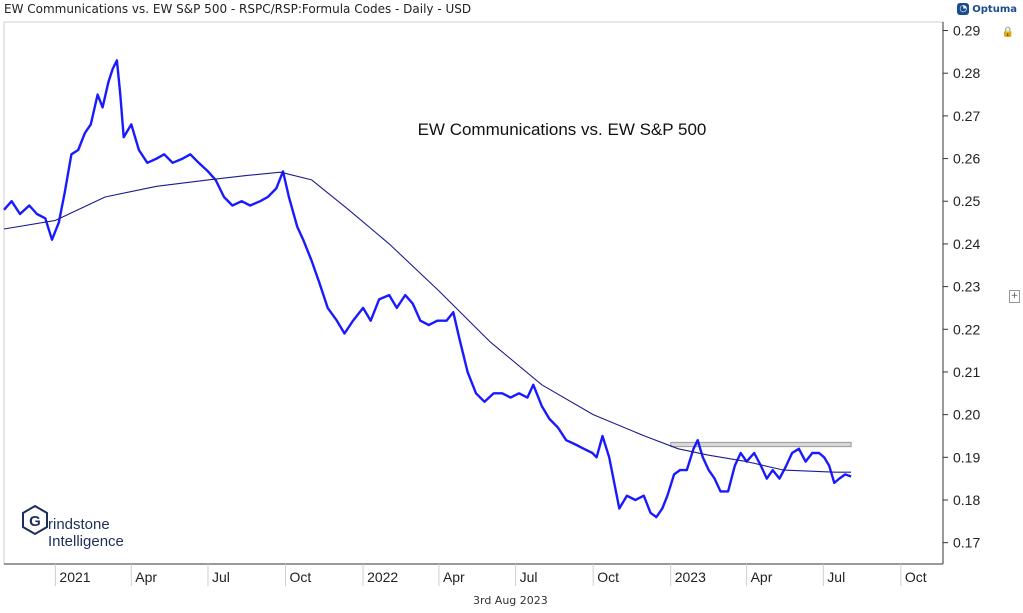  I want to click on svg-text: G, so click(35, 521).